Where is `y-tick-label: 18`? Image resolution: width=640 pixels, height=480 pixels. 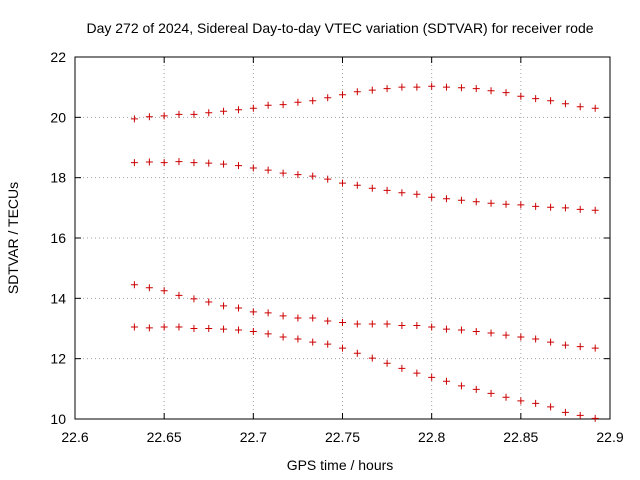
y-tick-label: 18 is located at coordinates (58, 178).